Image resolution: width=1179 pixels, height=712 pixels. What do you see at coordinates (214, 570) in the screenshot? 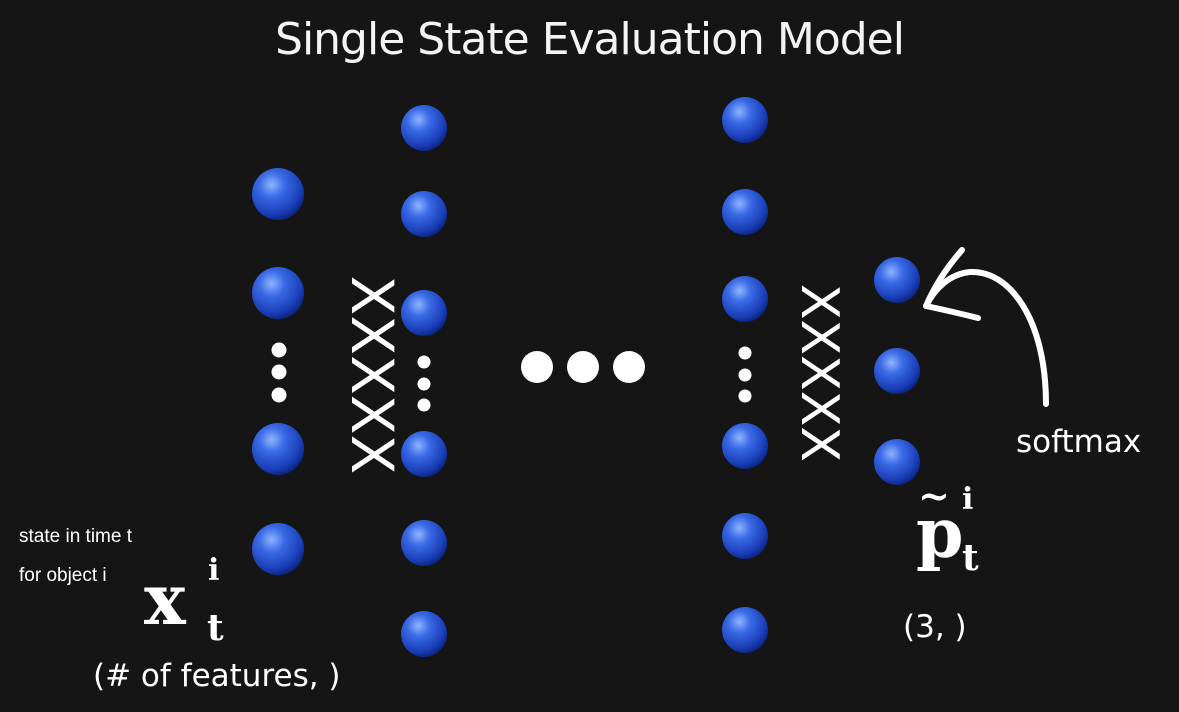
I see `input-superscript: i` at bounding box center [214, 570].